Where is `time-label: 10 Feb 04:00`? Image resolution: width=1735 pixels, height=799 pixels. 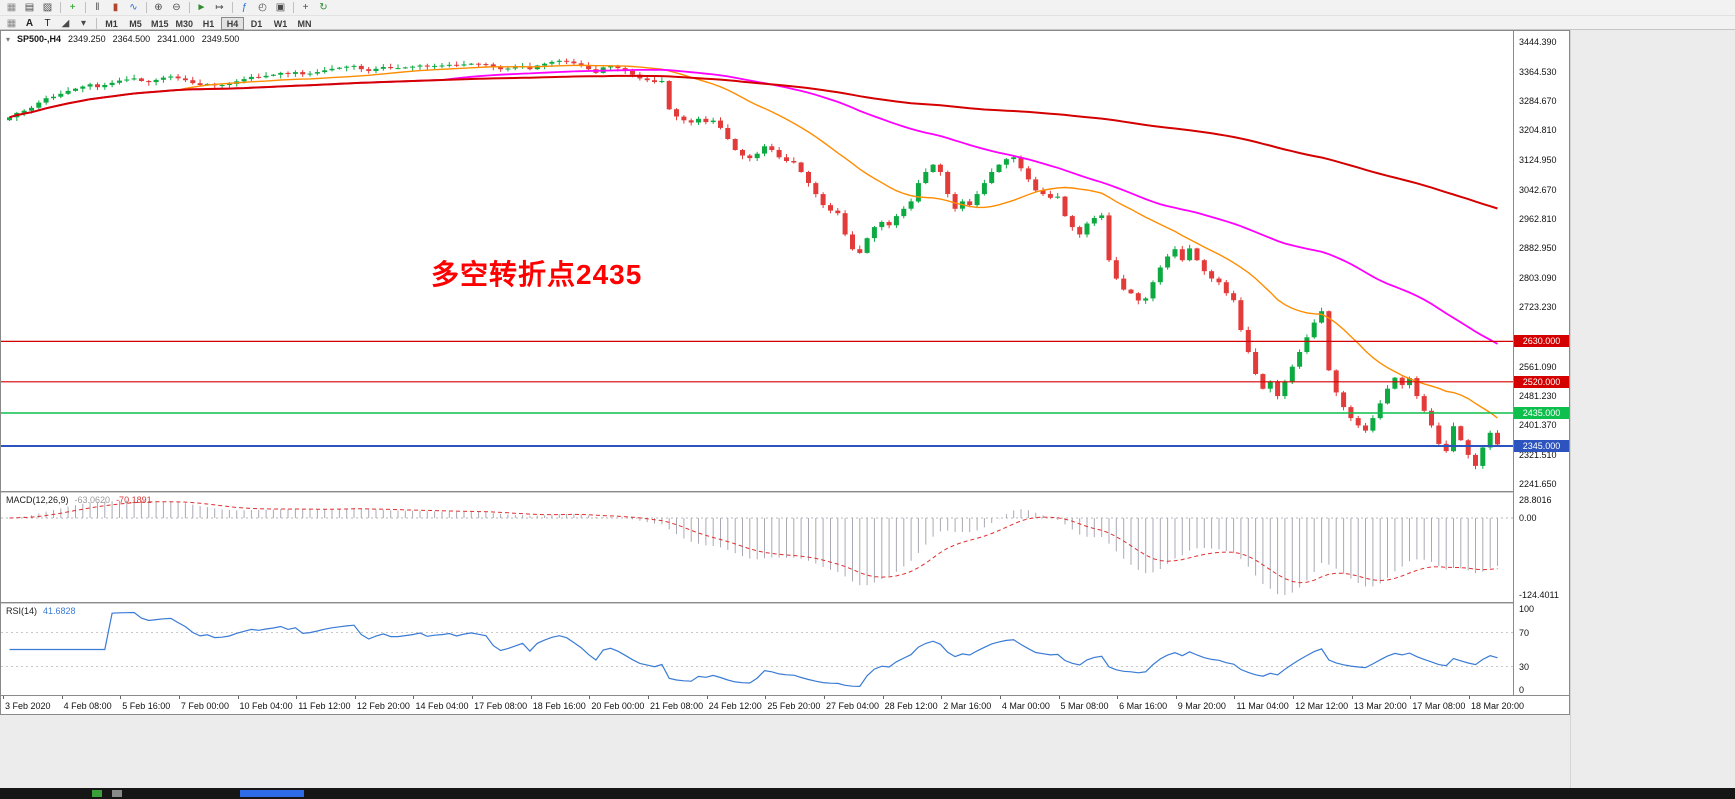 time-label: 10 Feb 04:00 is located at coordinates (266, 706).